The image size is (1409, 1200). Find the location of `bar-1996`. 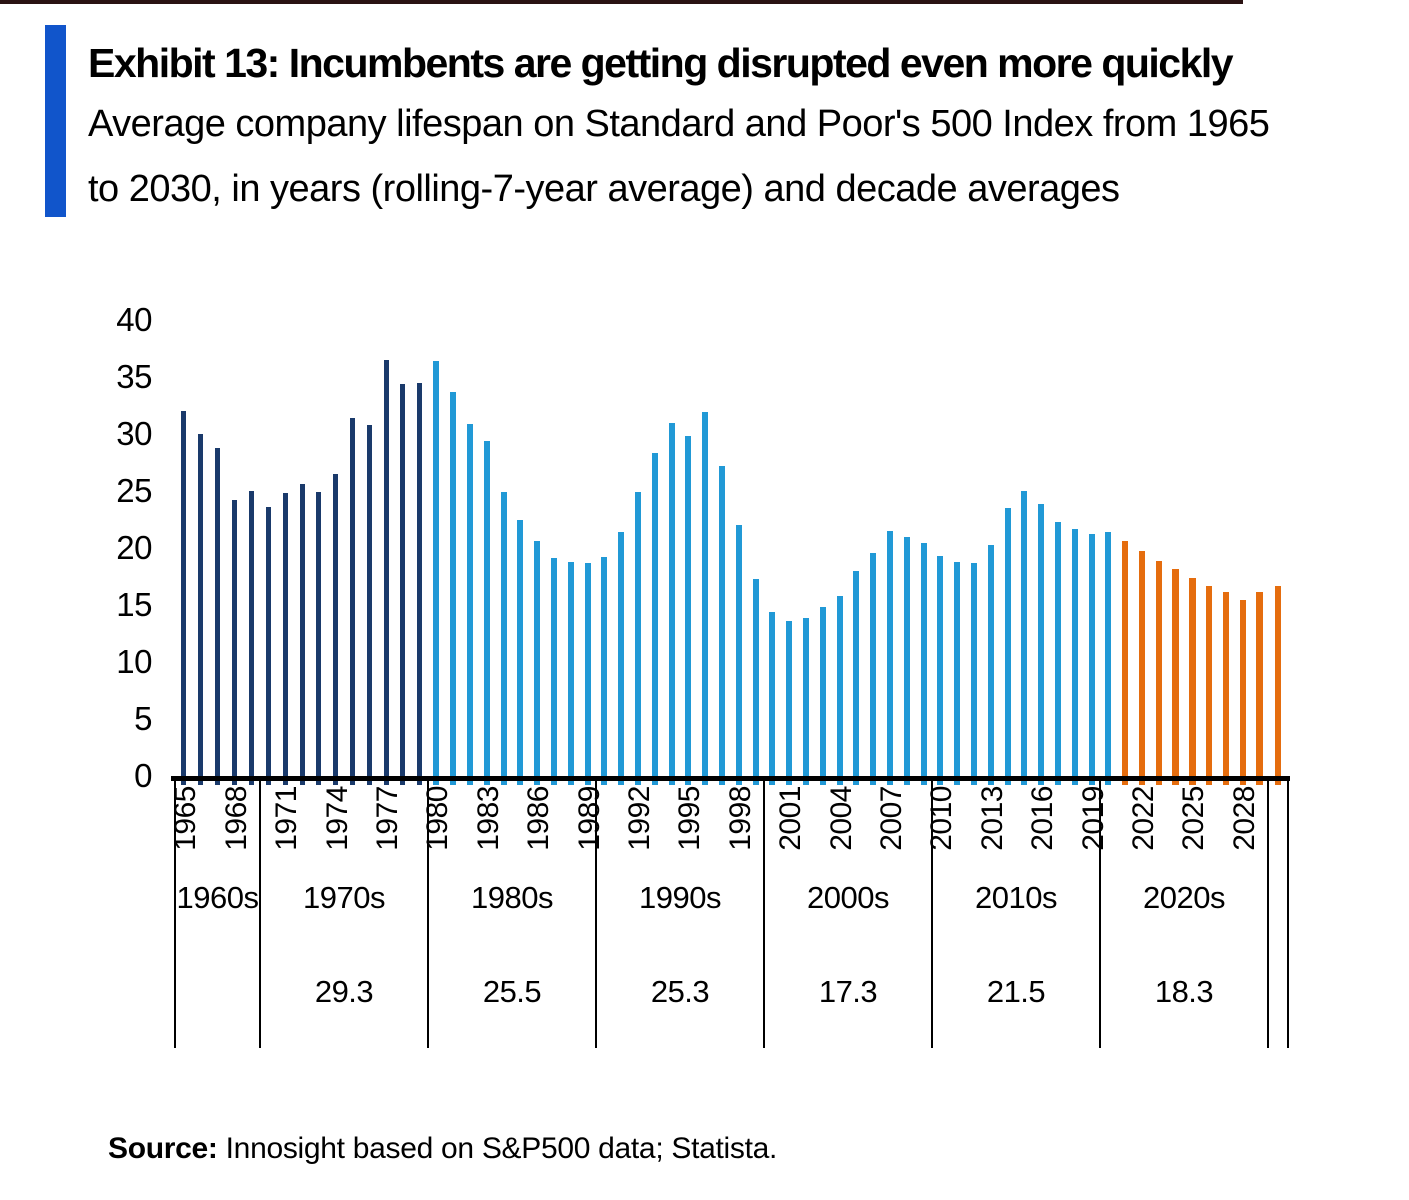

bar-1996 is located at coordinates (705, 598).